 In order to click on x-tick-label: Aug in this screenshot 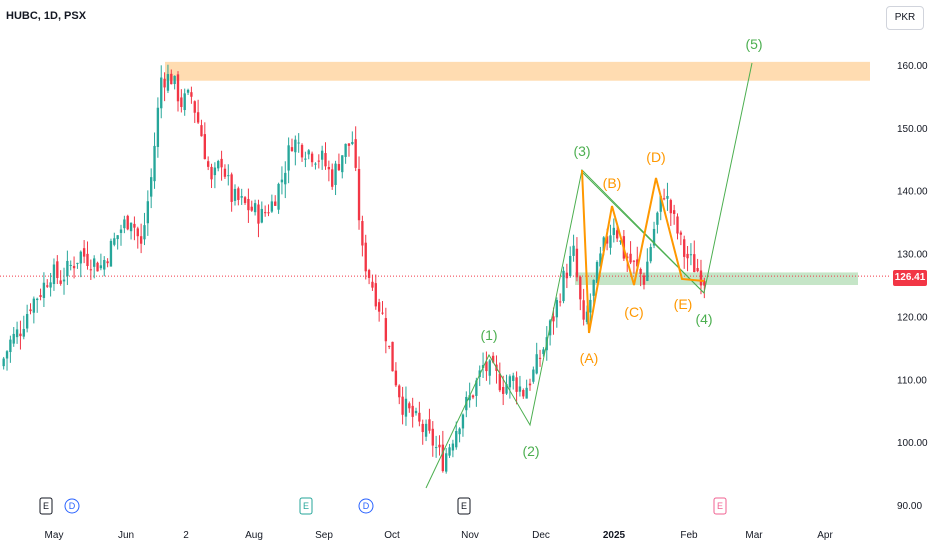, I will do `click(254, 535)`.